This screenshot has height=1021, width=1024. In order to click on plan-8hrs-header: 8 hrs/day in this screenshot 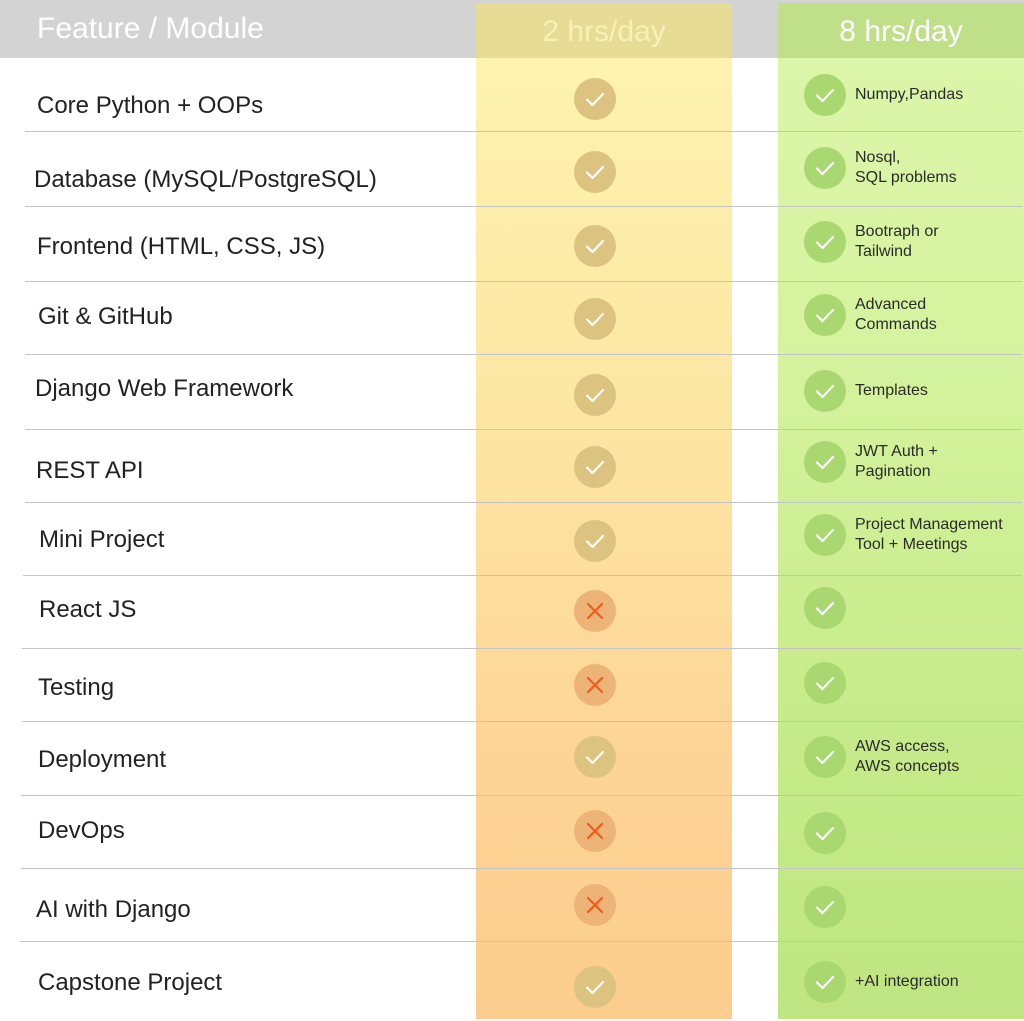, I will do `click(901, 30)`.